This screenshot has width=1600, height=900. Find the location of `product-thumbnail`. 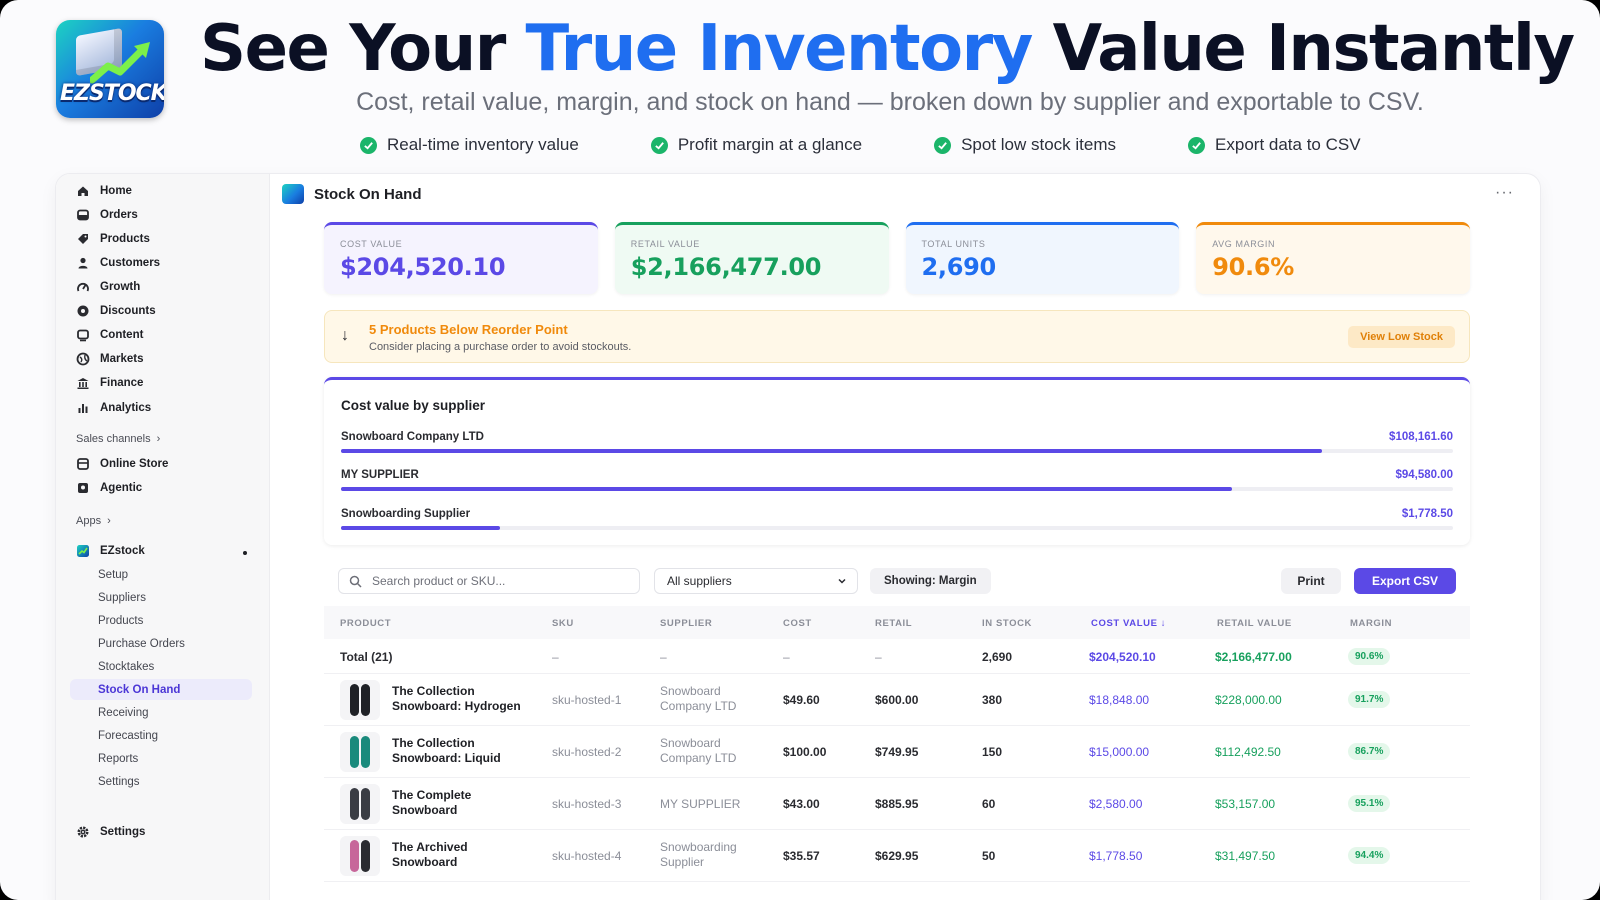

product-thumbnail is located at coordinates (360, 804).